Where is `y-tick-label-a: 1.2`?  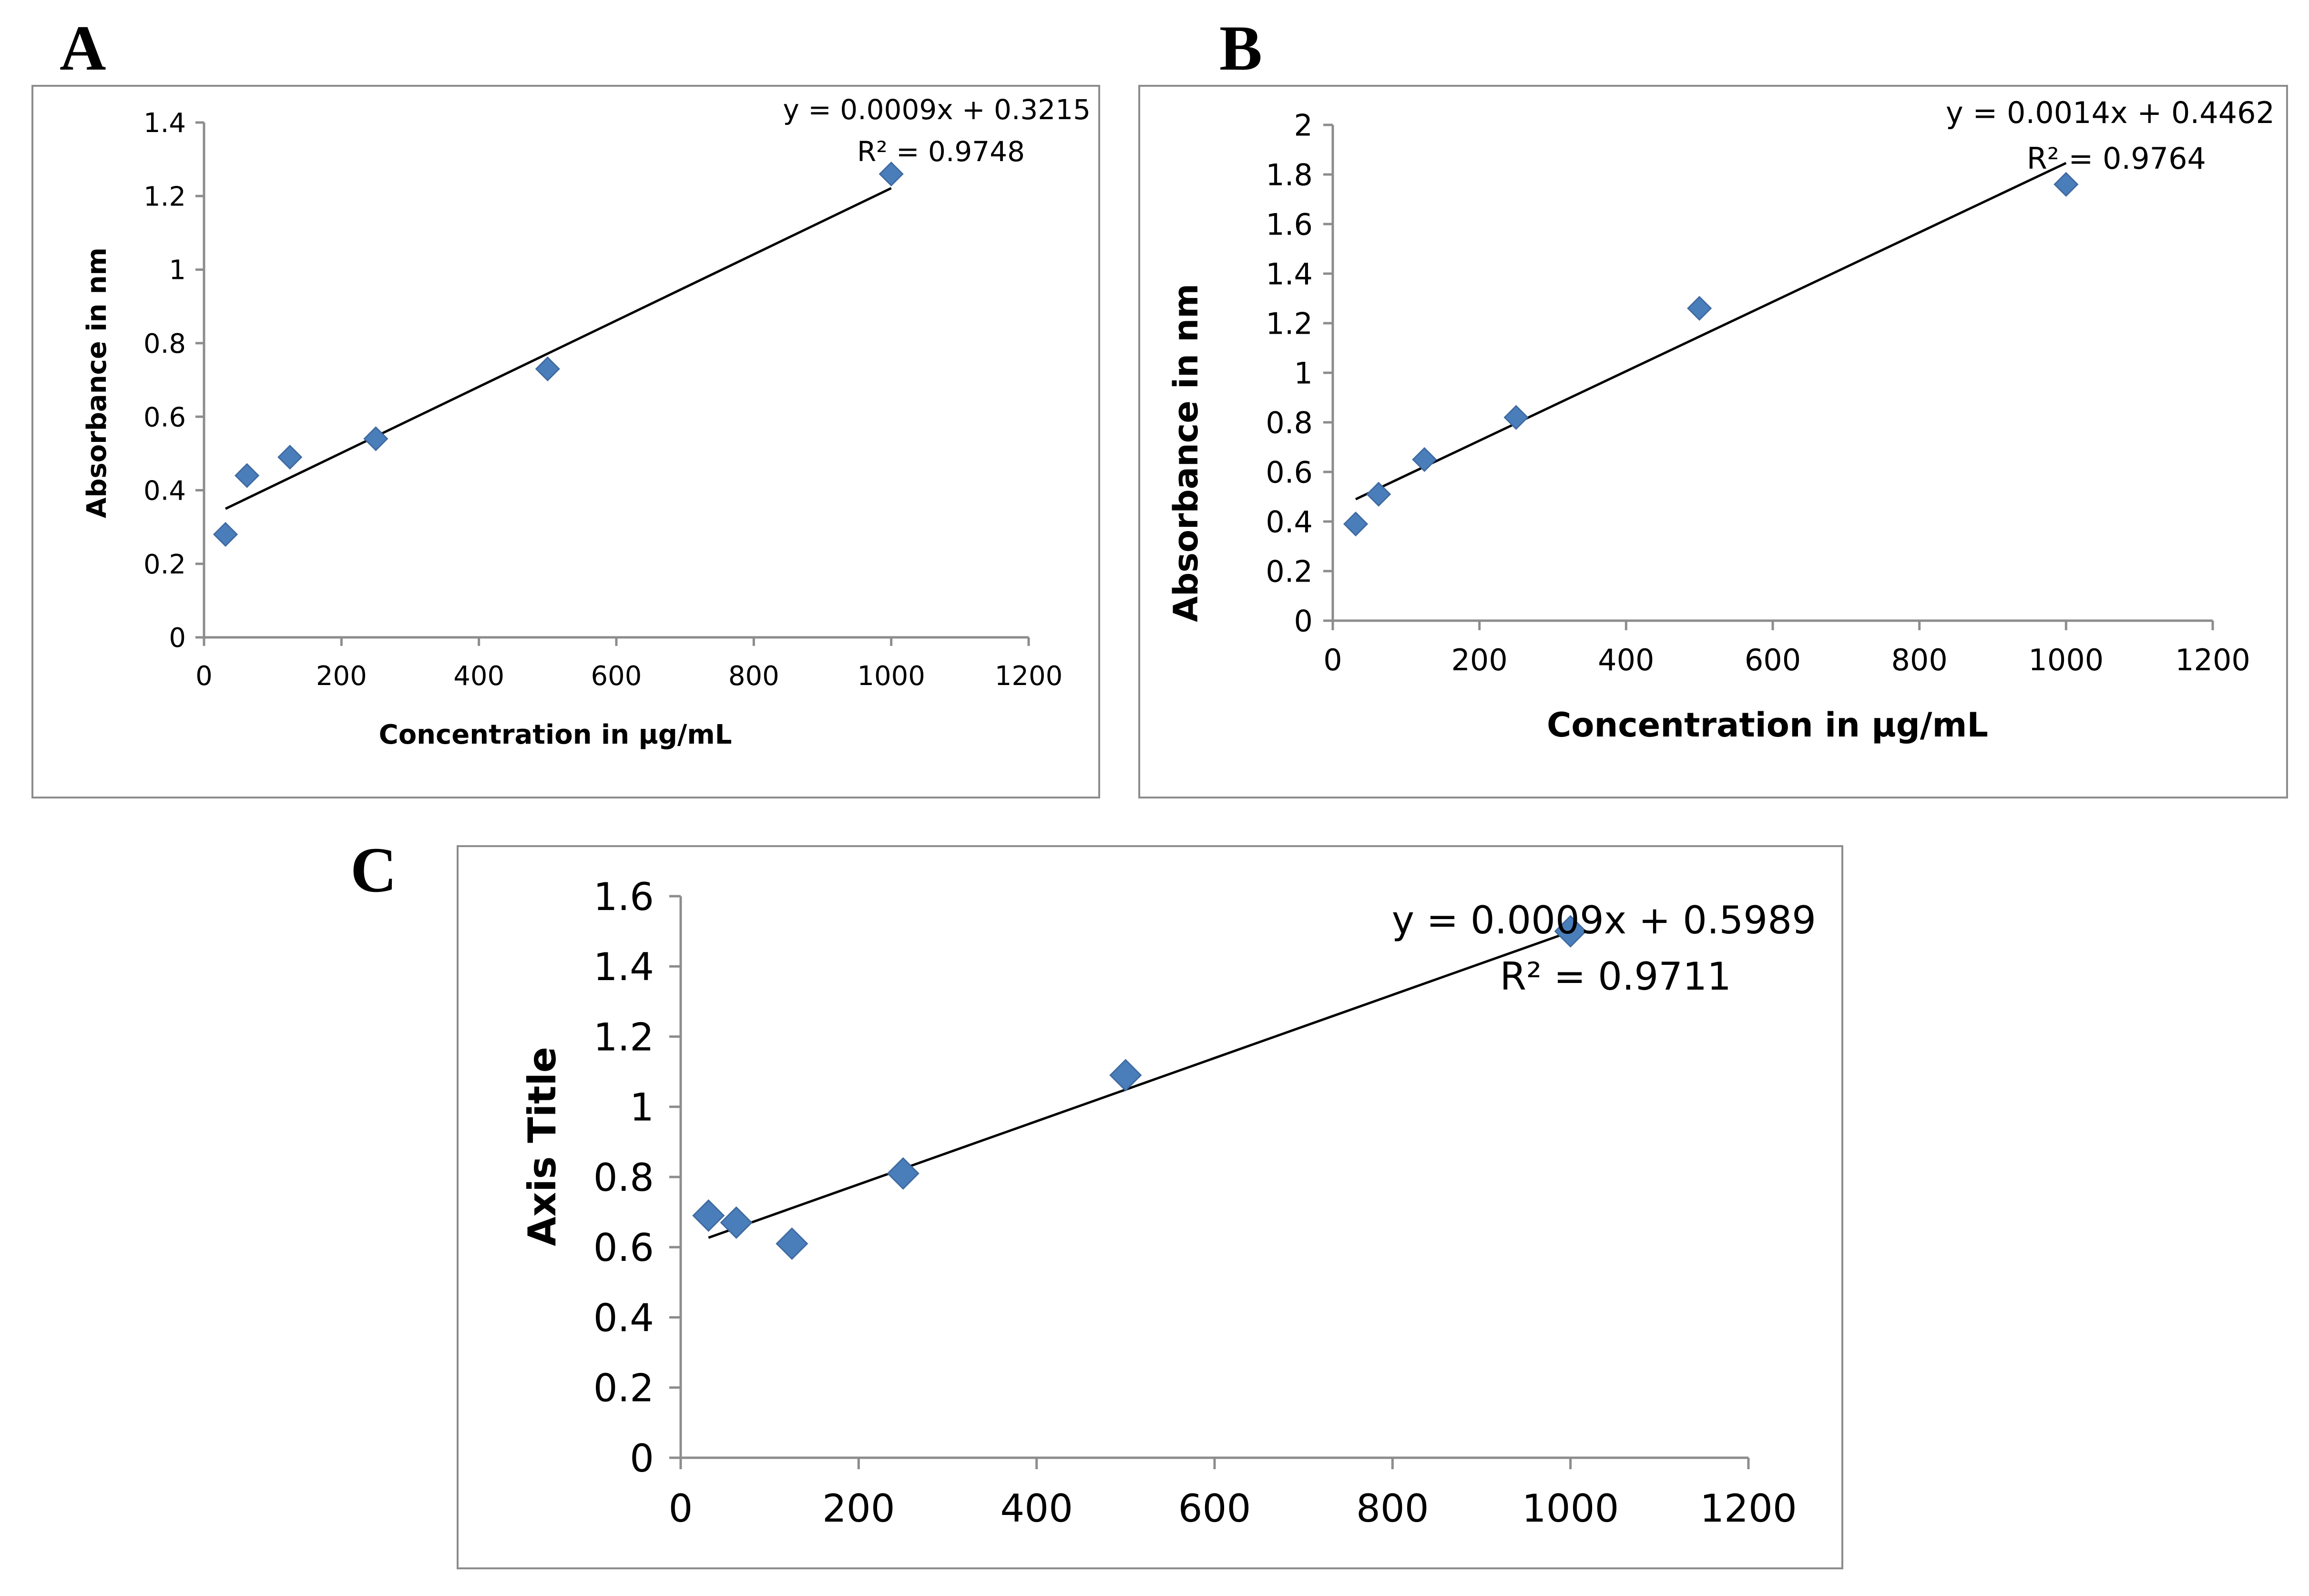
y-tick-label-a: 1.2 is located at coordinates (164, 196).